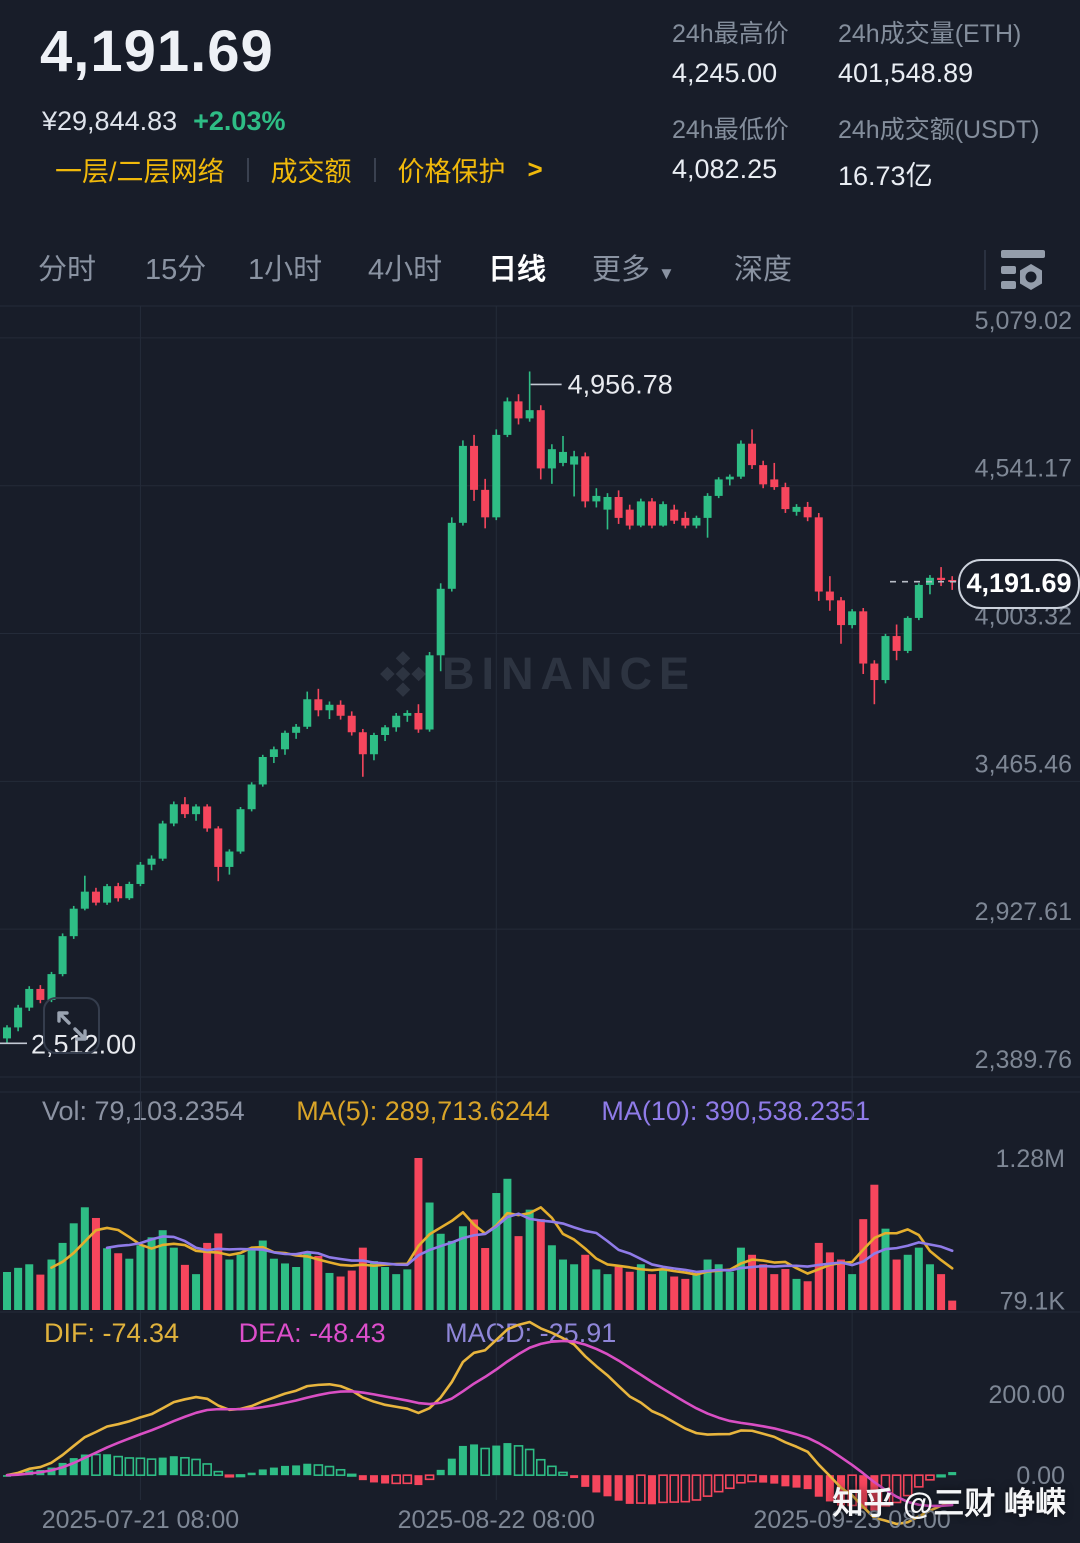 This screenshot has height=1543, width=1080. What do you see at coordinates (517, 270) in the screenshot?
I see `tab-daily: 日线` at bounding box center [517, 270].